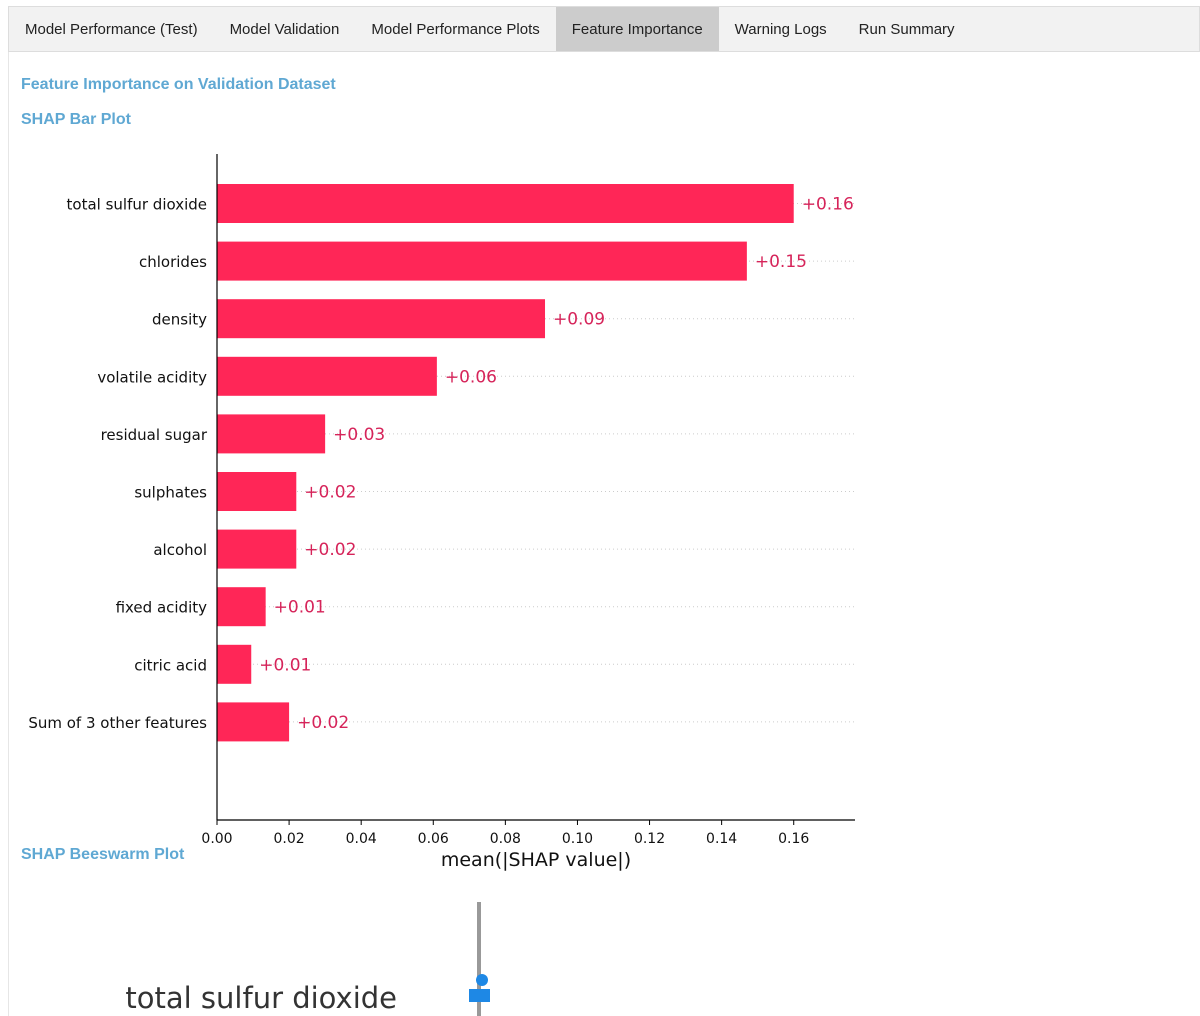  I want to click on tab-warning-logs: Warning Logs, so click(780, 29).